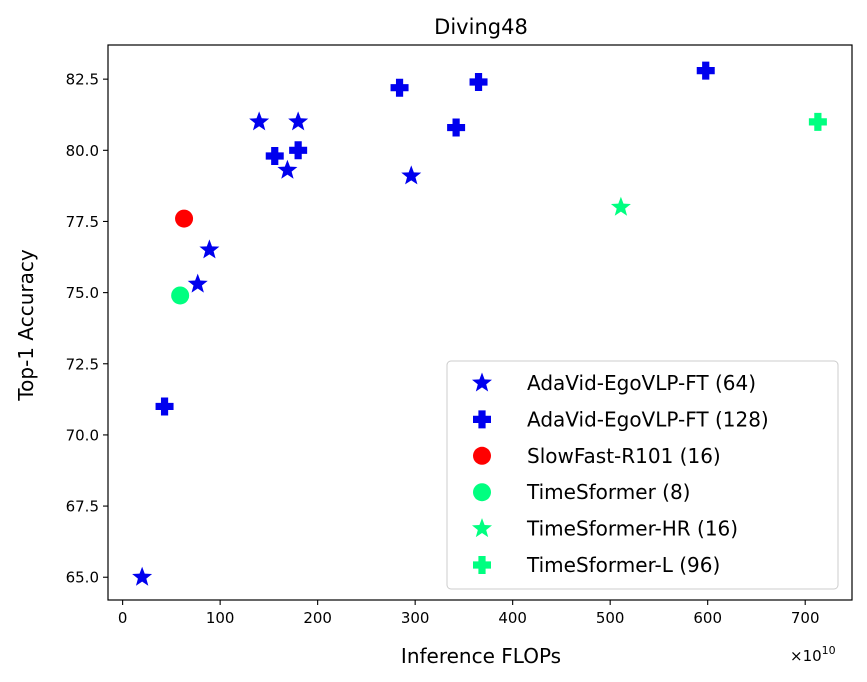  I want to click on x-axis-offset-label: ×10¹⁰, so click(813, 654).